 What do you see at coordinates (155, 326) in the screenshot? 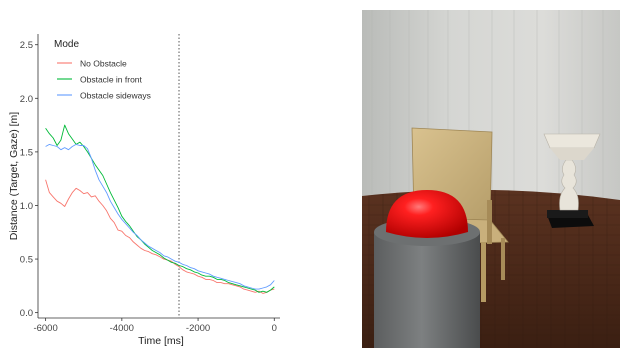
I see `x-axis-ticks: -6000 -4000 -2000 0` at bounding box center [155, 326].